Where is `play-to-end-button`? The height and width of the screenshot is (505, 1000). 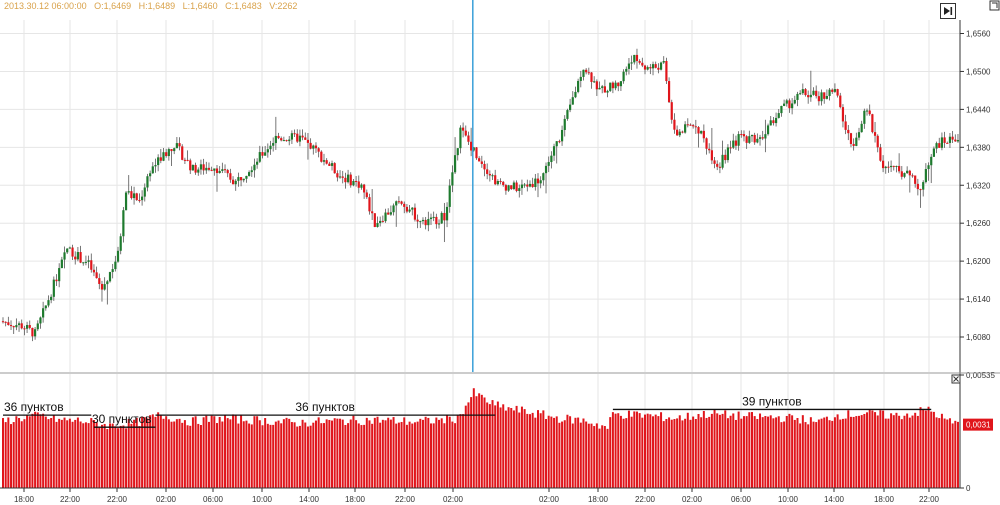 play-to-end-button is located at coordinates (948, 11).